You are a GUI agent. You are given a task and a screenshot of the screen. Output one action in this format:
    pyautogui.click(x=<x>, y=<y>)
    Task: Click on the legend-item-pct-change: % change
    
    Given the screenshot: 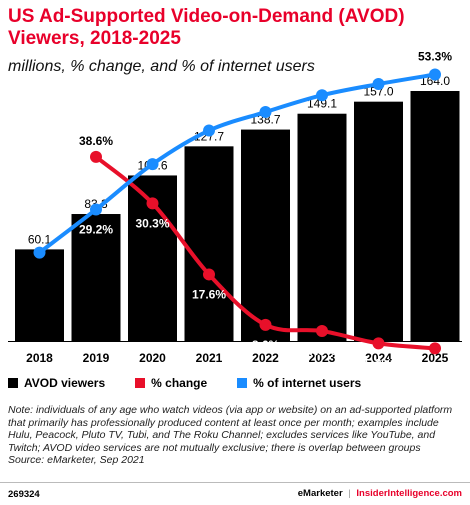 What is the action you would take?
    pyautogui.click(x=171, y=383)
    